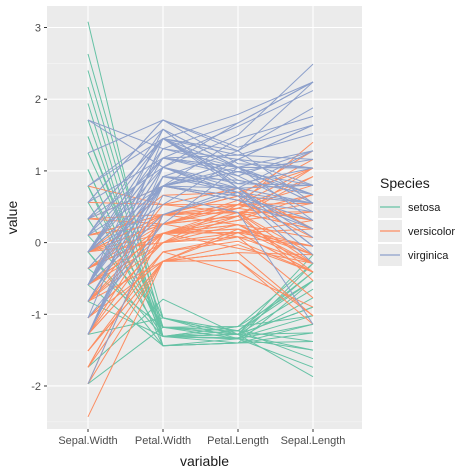  I want to click on legend-title: Species, so click(405, 183).